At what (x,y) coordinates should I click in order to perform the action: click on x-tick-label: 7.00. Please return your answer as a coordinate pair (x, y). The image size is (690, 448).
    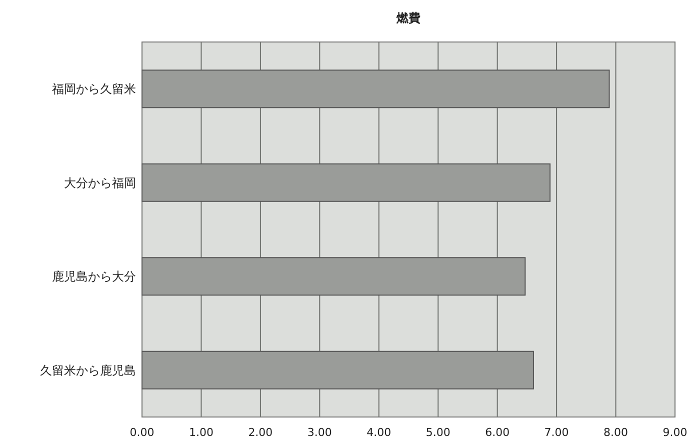
    Looking at the image, I should click on (556, 432).